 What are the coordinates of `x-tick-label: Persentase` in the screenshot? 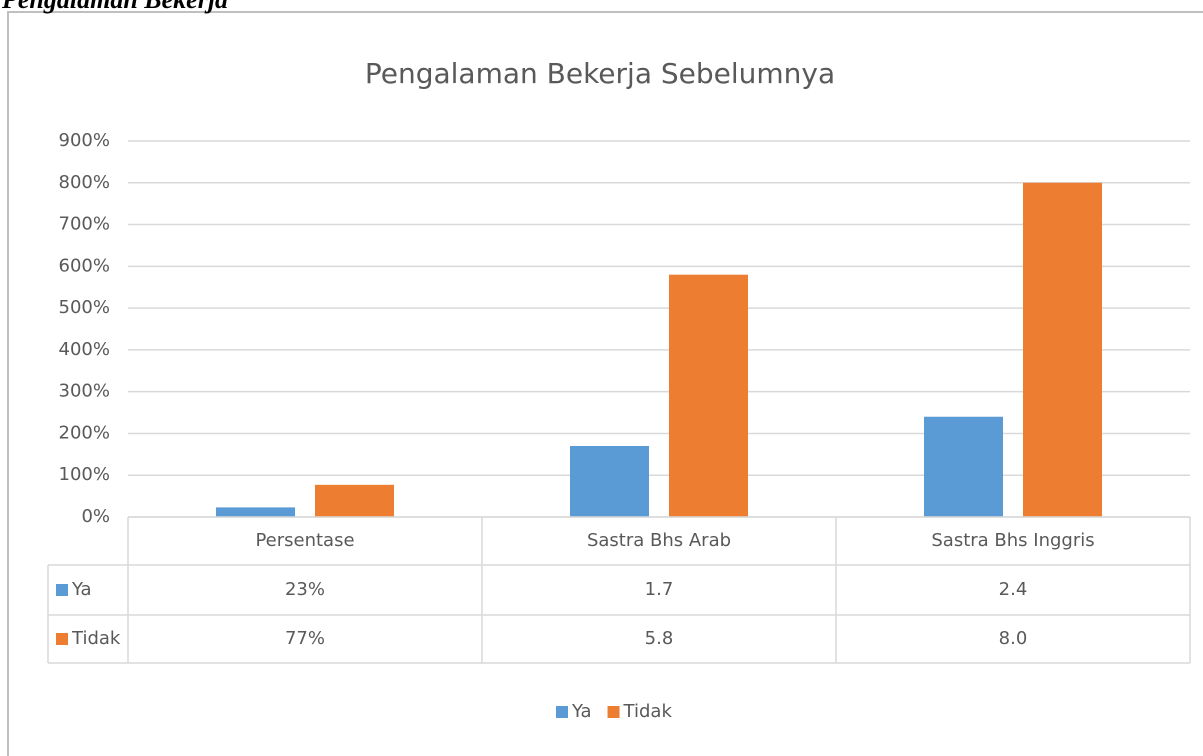 It's located at (304, 540).